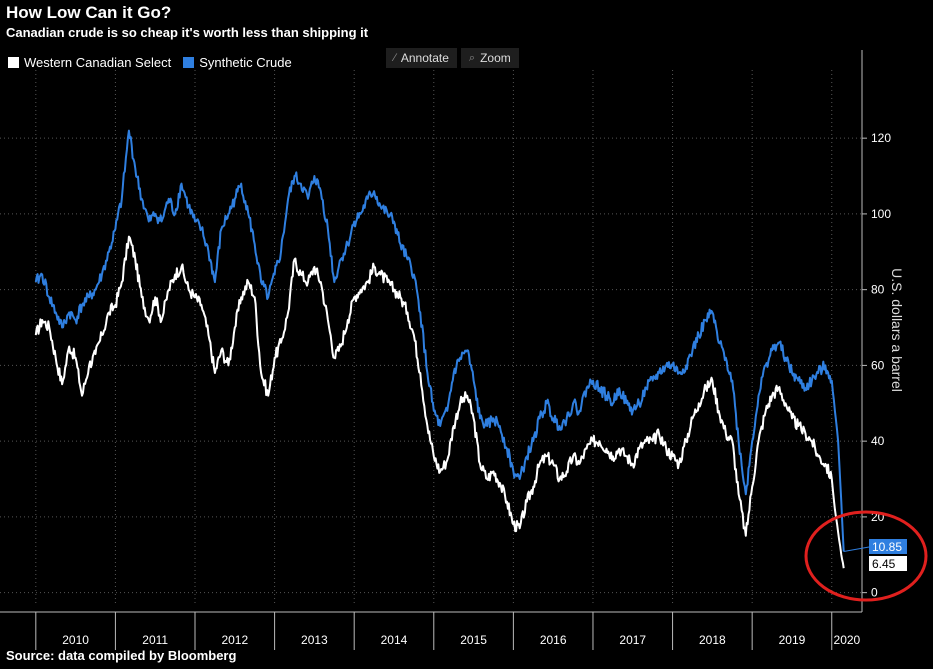 The width and height of the screenshot is (933, 669). I want to click on chart-legend: Western Canadian Select Synthetic Crude, so click(150, 62).